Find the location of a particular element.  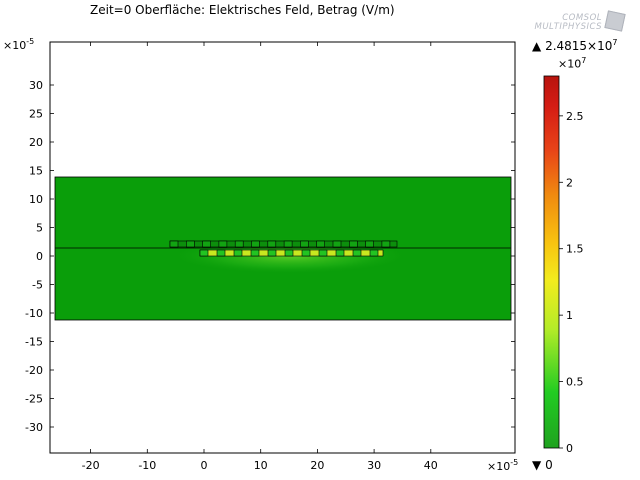

y-tick-label: -5 is located at coordinates (37, 285).